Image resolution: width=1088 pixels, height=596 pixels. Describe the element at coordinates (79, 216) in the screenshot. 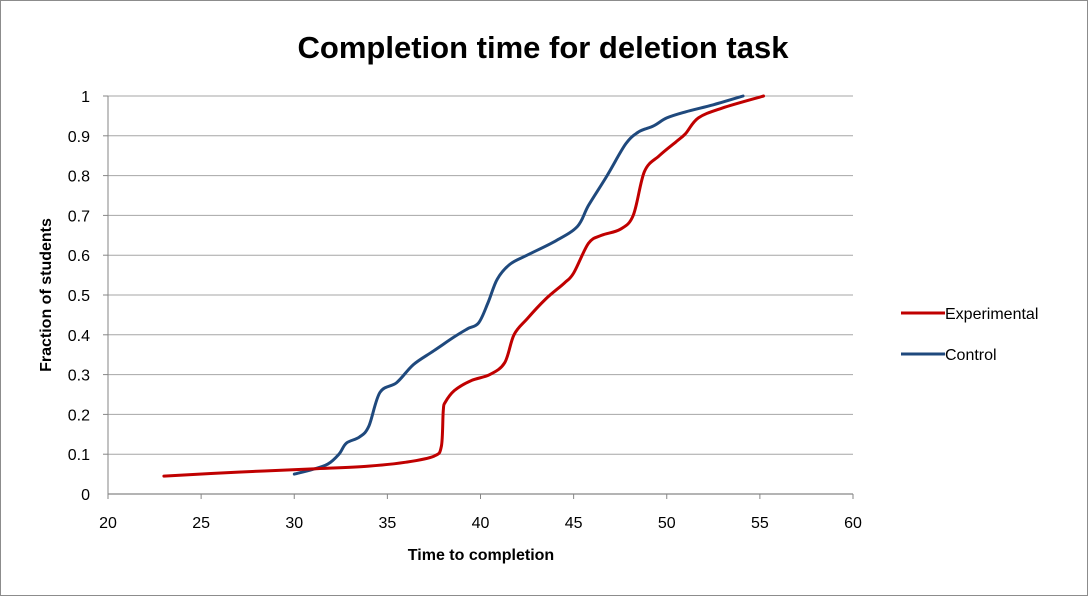

I see `y-tick-label: 0.7` at that location.